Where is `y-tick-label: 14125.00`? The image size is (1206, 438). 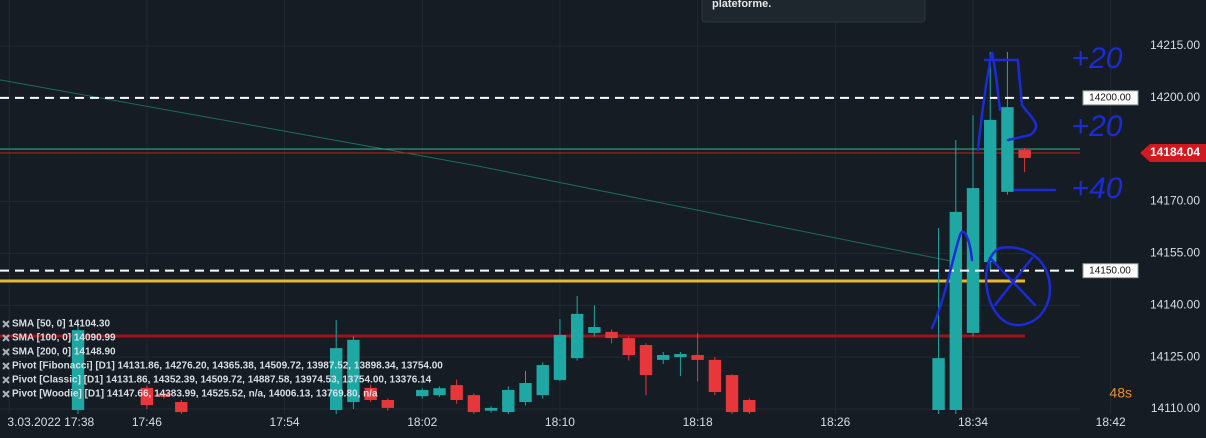 y-tick-label: 14125.00 is located at coordinates (1175, 356).